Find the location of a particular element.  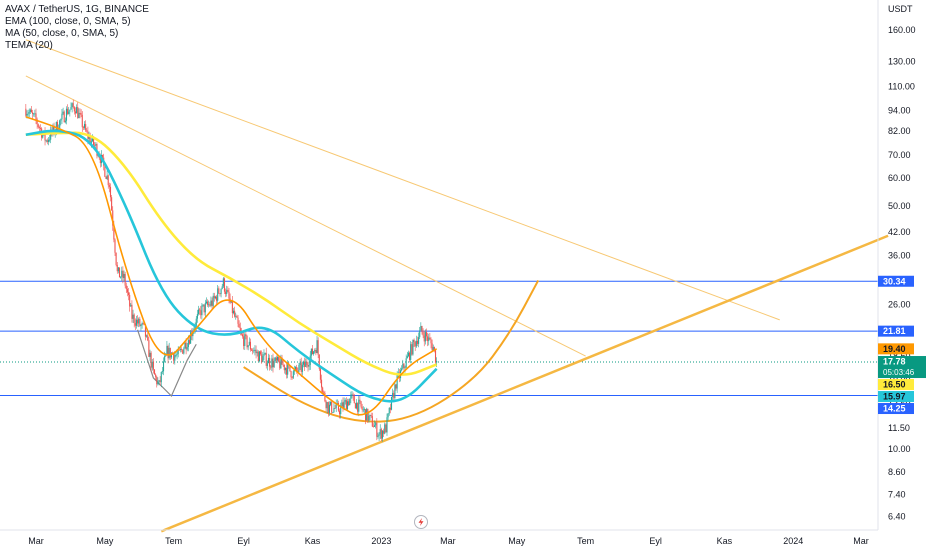

ma-legend: MA (50, close, 0, SMA, 5) is located at coordinates (62, 33).